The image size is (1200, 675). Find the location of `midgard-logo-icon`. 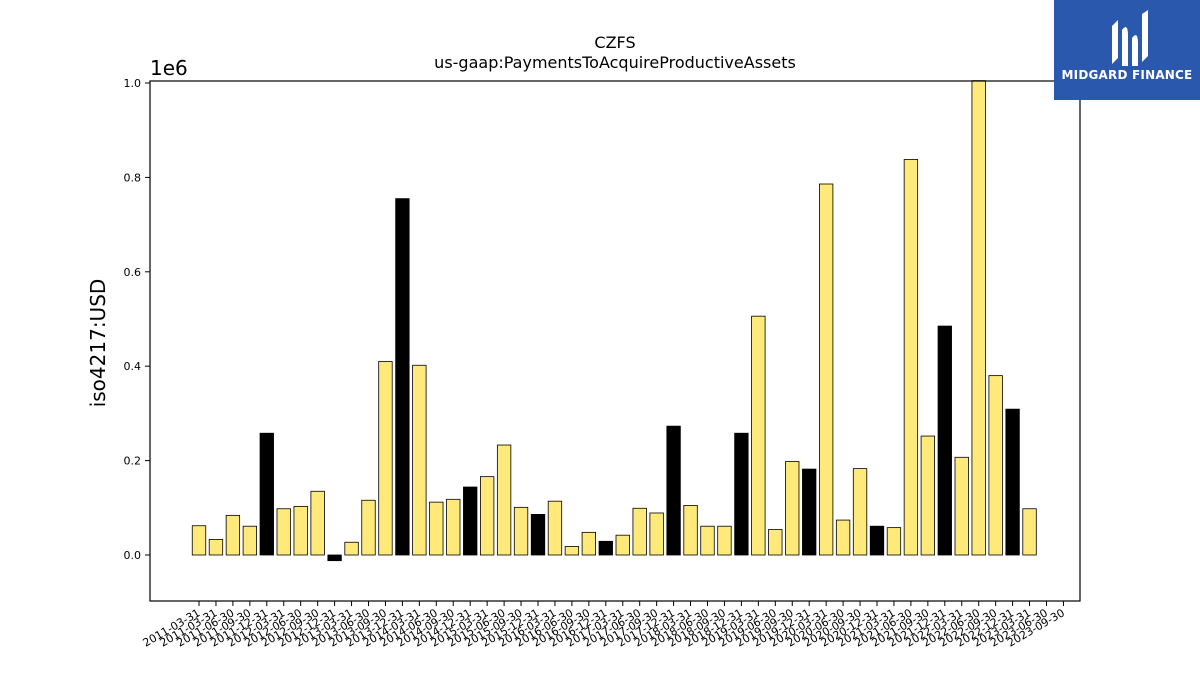

midgard-logo-icon is located at coordinates (1130, 38).